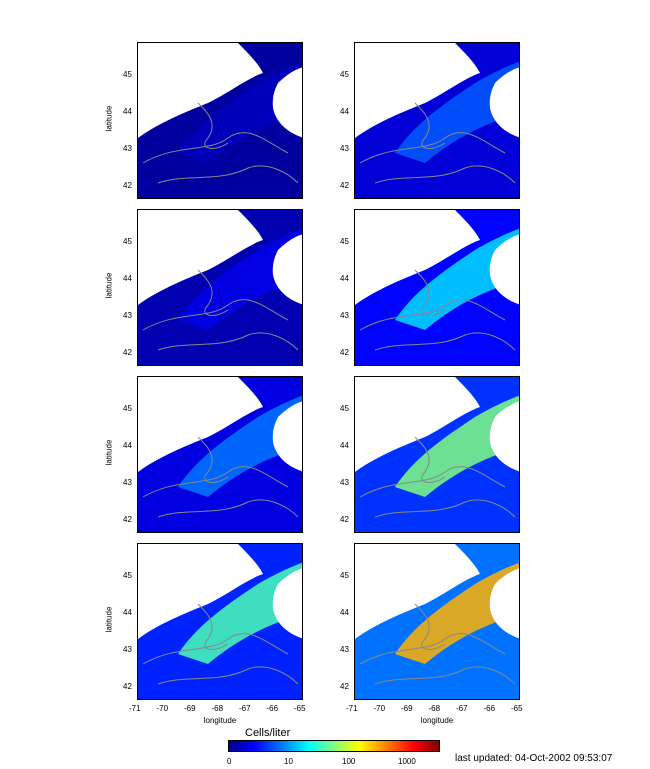 Image resolution: width=650 pixels, height=769 pixels. What do you see at coordinates (334, 746) in the screenshot?
I see `colorbar` at bounding box center [334, 746].